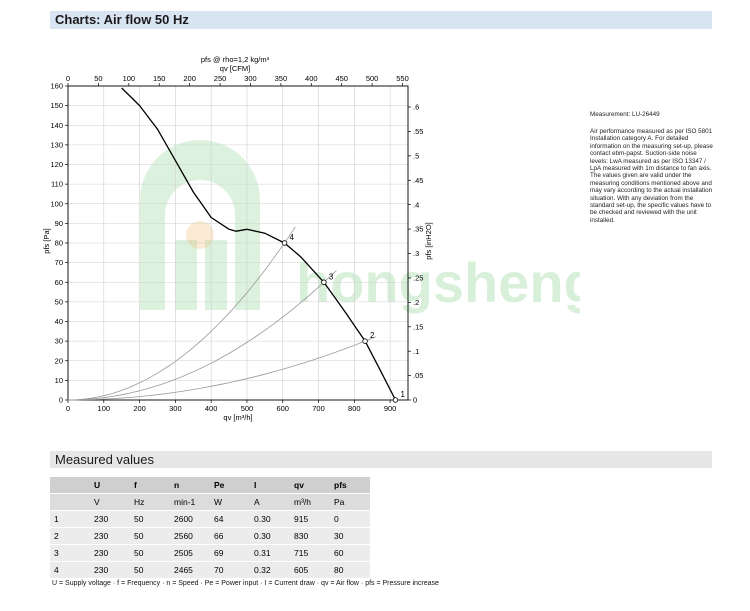 This screenshot has width=750, height=611. Describe the element at coordinates (46, 240) in the screenshot. I see `y-axis-label: pfs [Pa]` at that location.